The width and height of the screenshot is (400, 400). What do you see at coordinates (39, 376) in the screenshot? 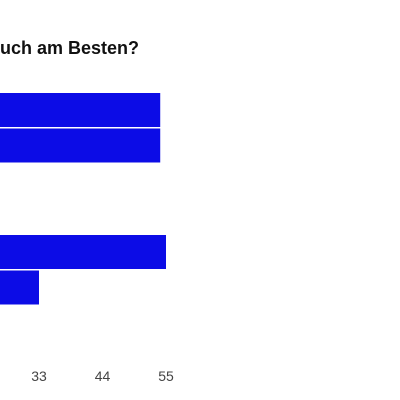
I see `x-tick-label-0: 33` at bounding box center [39, 376].